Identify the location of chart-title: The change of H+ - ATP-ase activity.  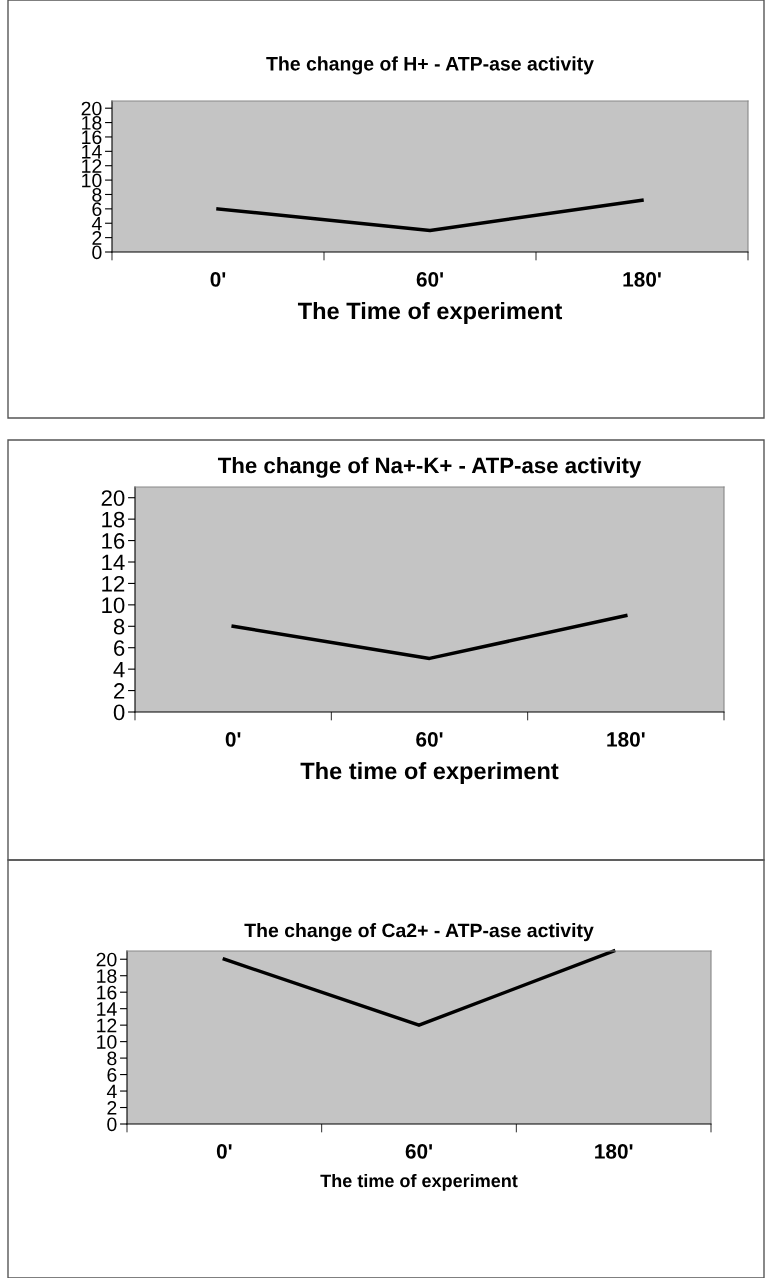
(430, 65).